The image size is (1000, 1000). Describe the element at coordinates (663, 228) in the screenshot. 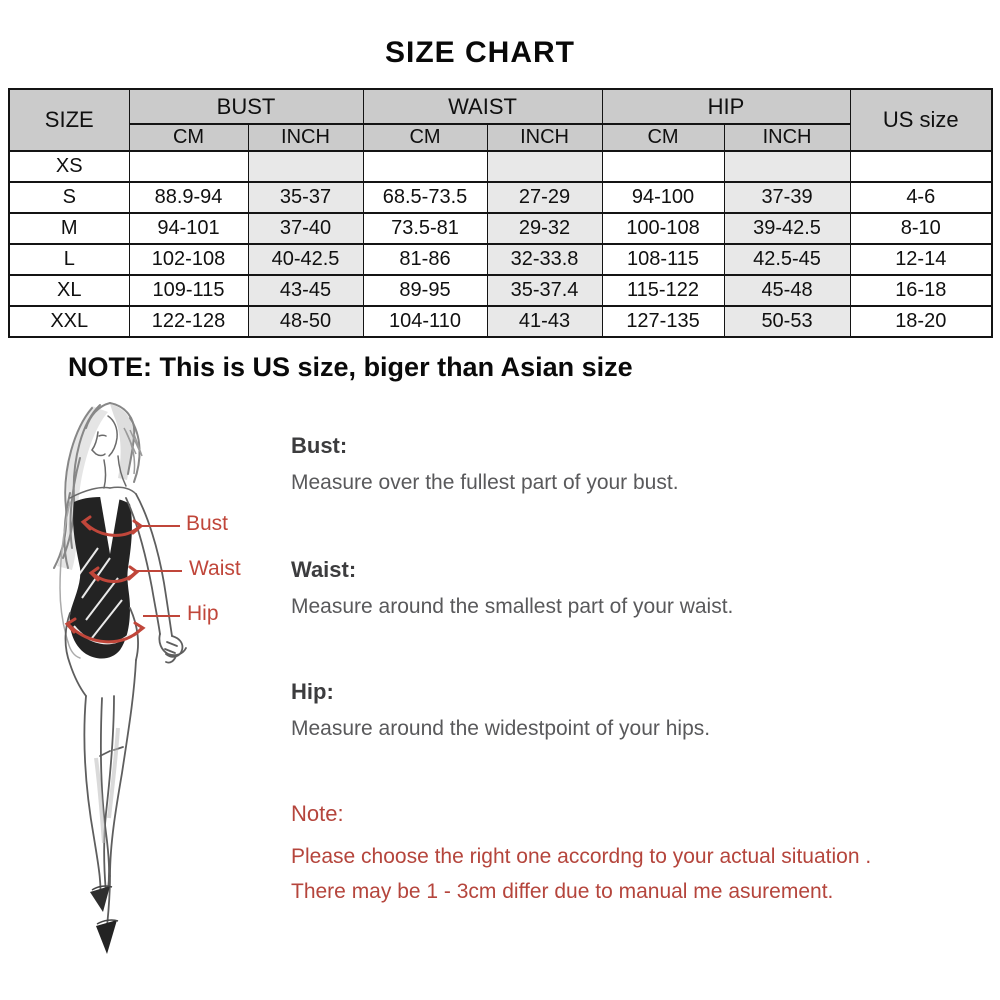

I see `table-cell: 100-108` at that location.